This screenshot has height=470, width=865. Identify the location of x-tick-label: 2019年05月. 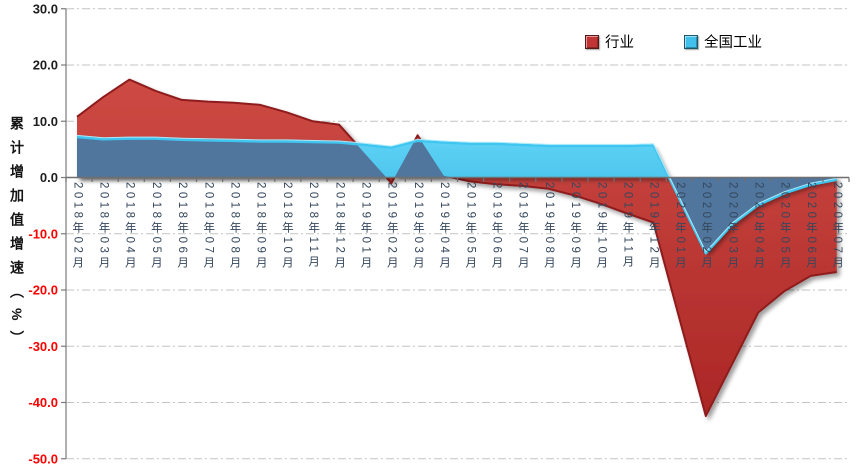
(470, 227).